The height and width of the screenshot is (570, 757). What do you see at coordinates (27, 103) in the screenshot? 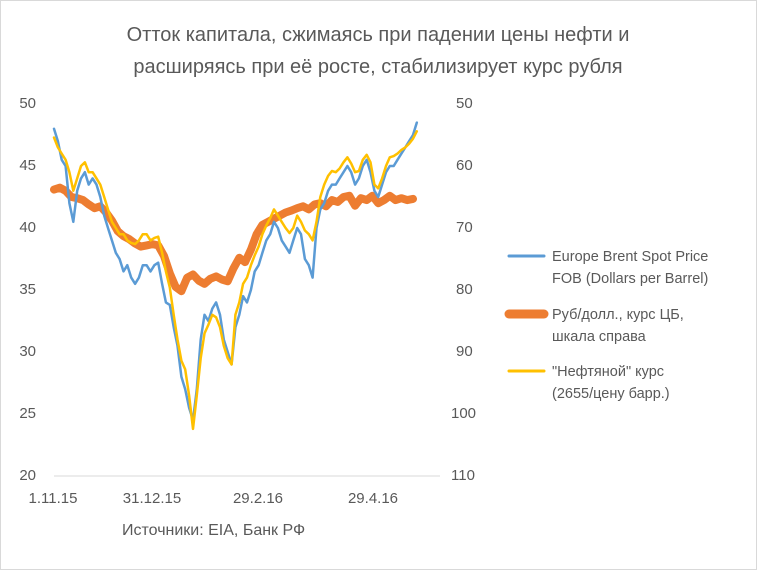
I see `y-left-tick-label: 50` at bounding box center [27, 103].